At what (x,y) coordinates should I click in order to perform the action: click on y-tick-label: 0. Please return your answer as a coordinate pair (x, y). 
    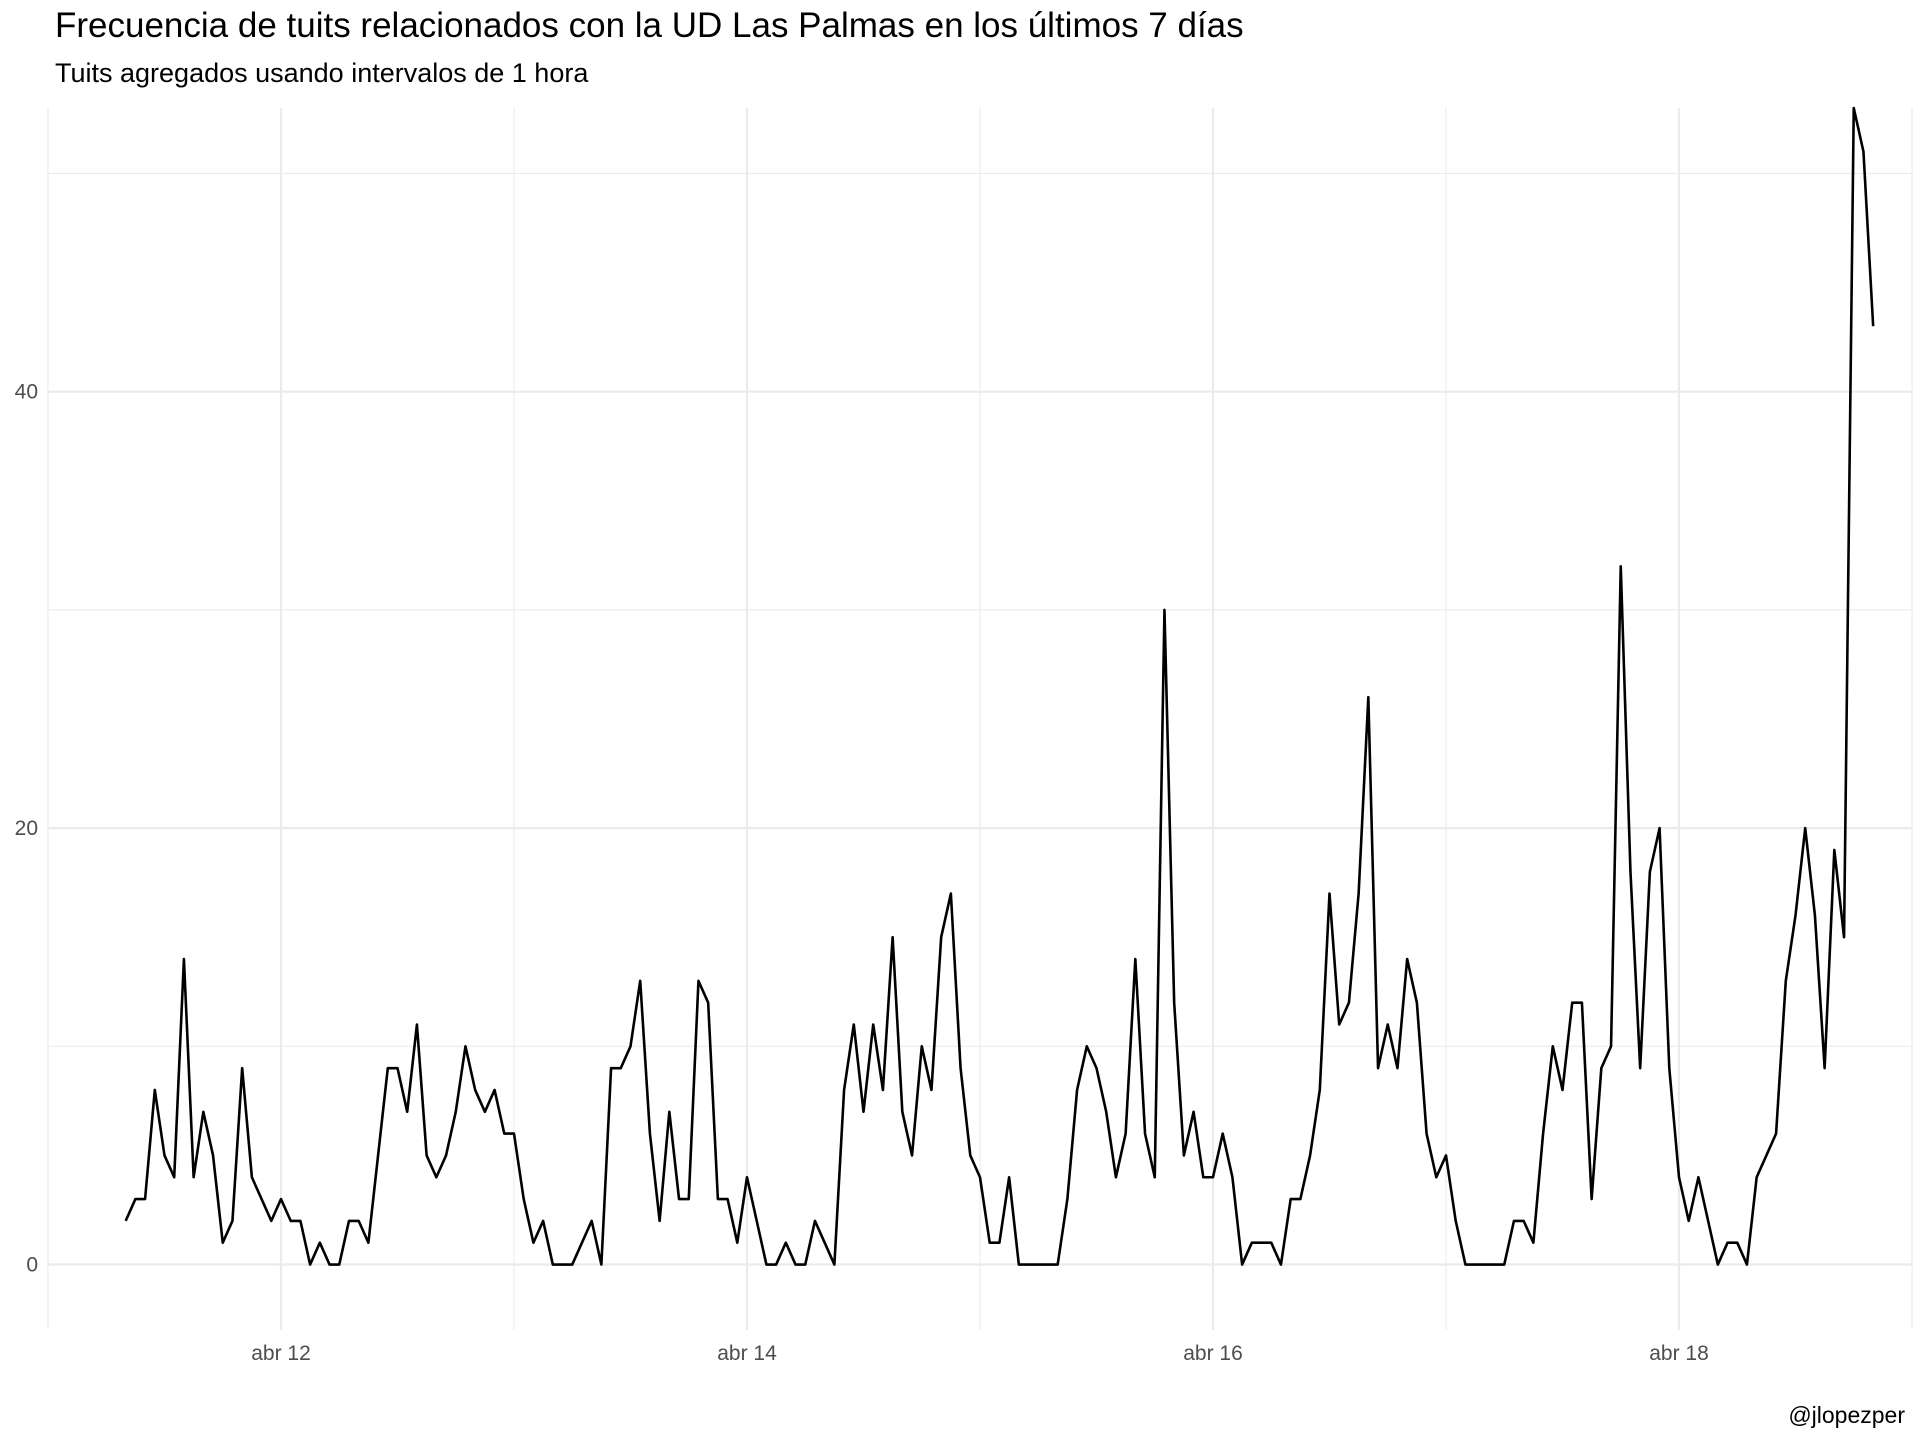
    Looking at the image, I should click on (32, 1265).